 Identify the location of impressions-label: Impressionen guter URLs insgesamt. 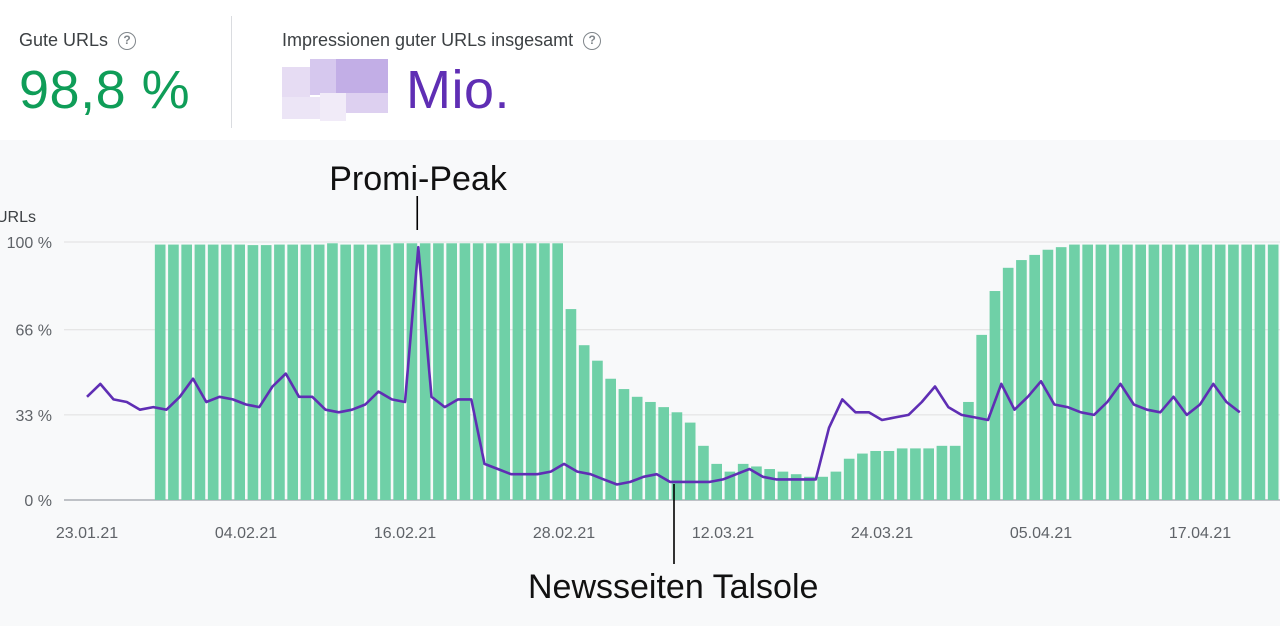
(428, 40).